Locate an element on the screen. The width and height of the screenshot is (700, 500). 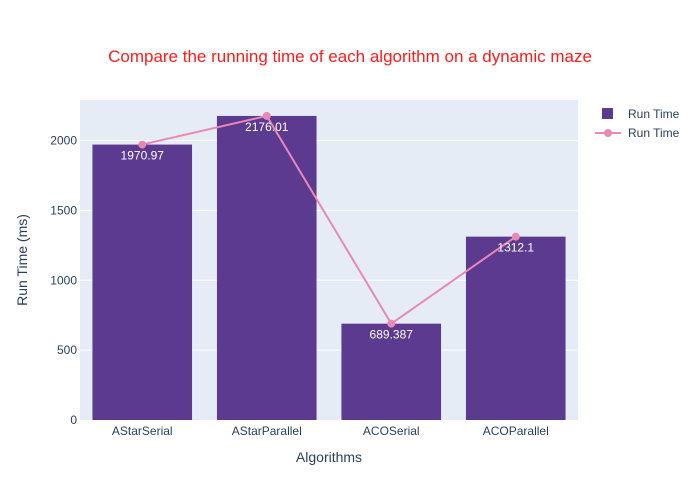
legend-marker-line is located at coordinates (608, 133).